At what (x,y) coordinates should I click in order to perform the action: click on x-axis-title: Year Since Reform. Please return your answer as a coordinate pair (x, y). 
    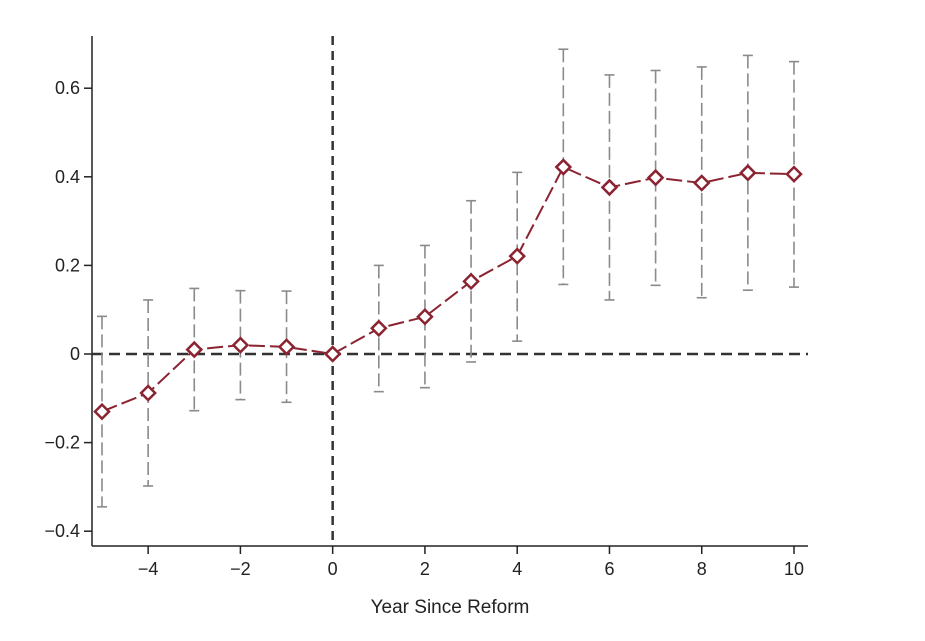
    Looking at the image, I should click on (450, 607).